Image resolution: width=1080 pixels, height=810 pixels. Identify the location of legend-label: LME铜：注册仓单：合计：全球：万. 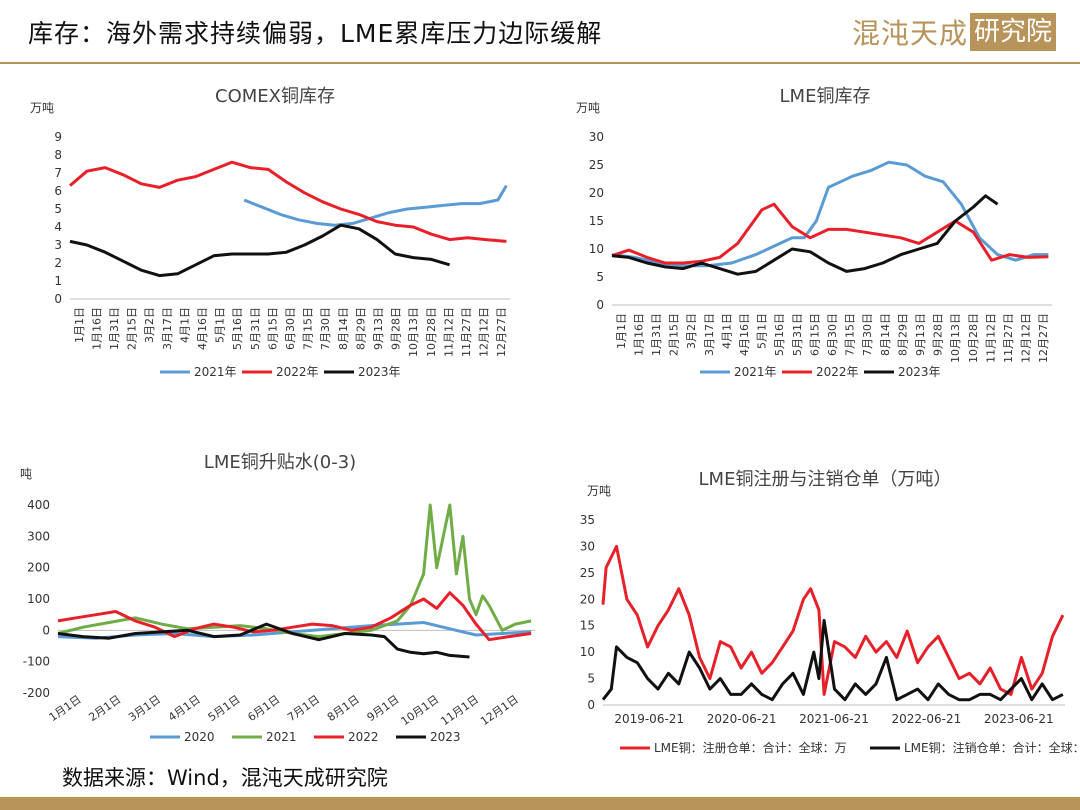
(750, 747).